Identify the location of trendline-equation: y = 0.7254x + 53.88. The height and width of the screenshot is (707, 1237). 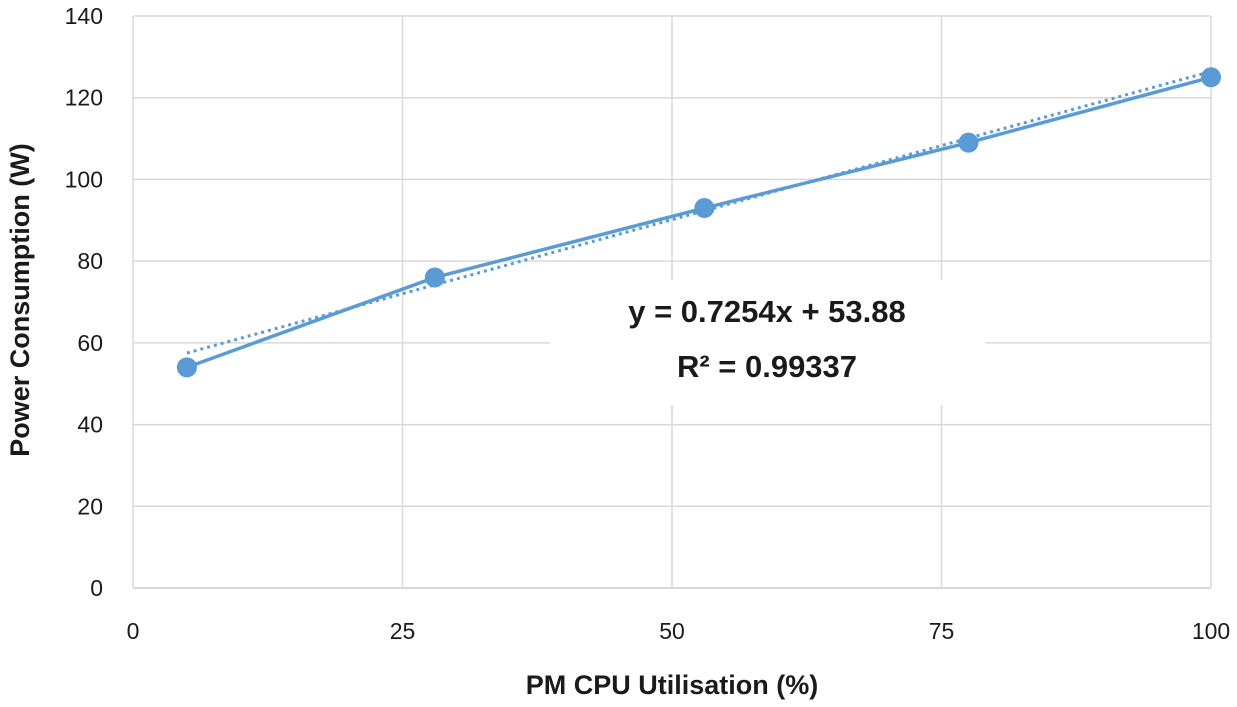
(767, 311).